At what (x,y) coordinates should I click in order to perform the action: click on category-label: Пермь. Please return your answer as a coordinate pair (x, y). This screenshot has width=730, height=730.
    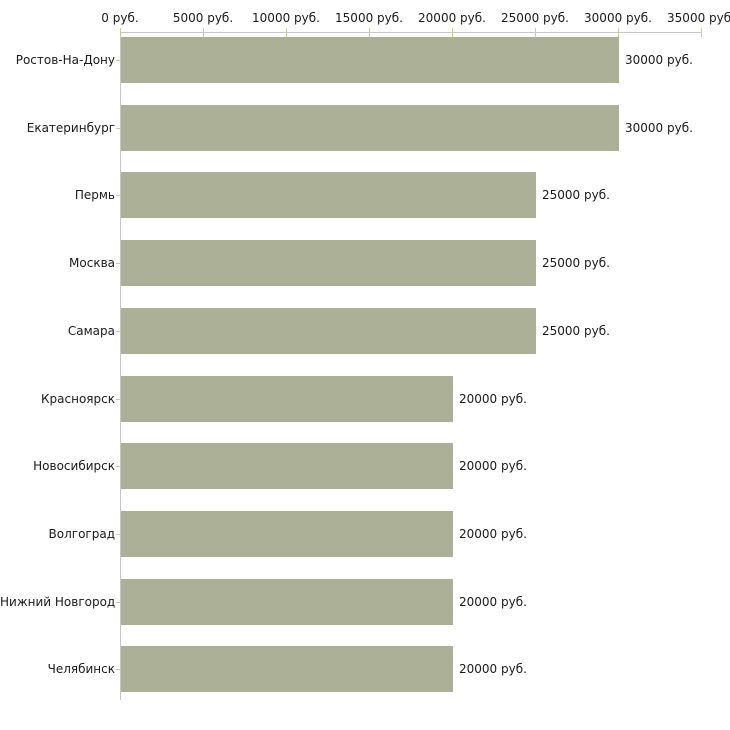
    Looking at the image, I should click on (94, 195).